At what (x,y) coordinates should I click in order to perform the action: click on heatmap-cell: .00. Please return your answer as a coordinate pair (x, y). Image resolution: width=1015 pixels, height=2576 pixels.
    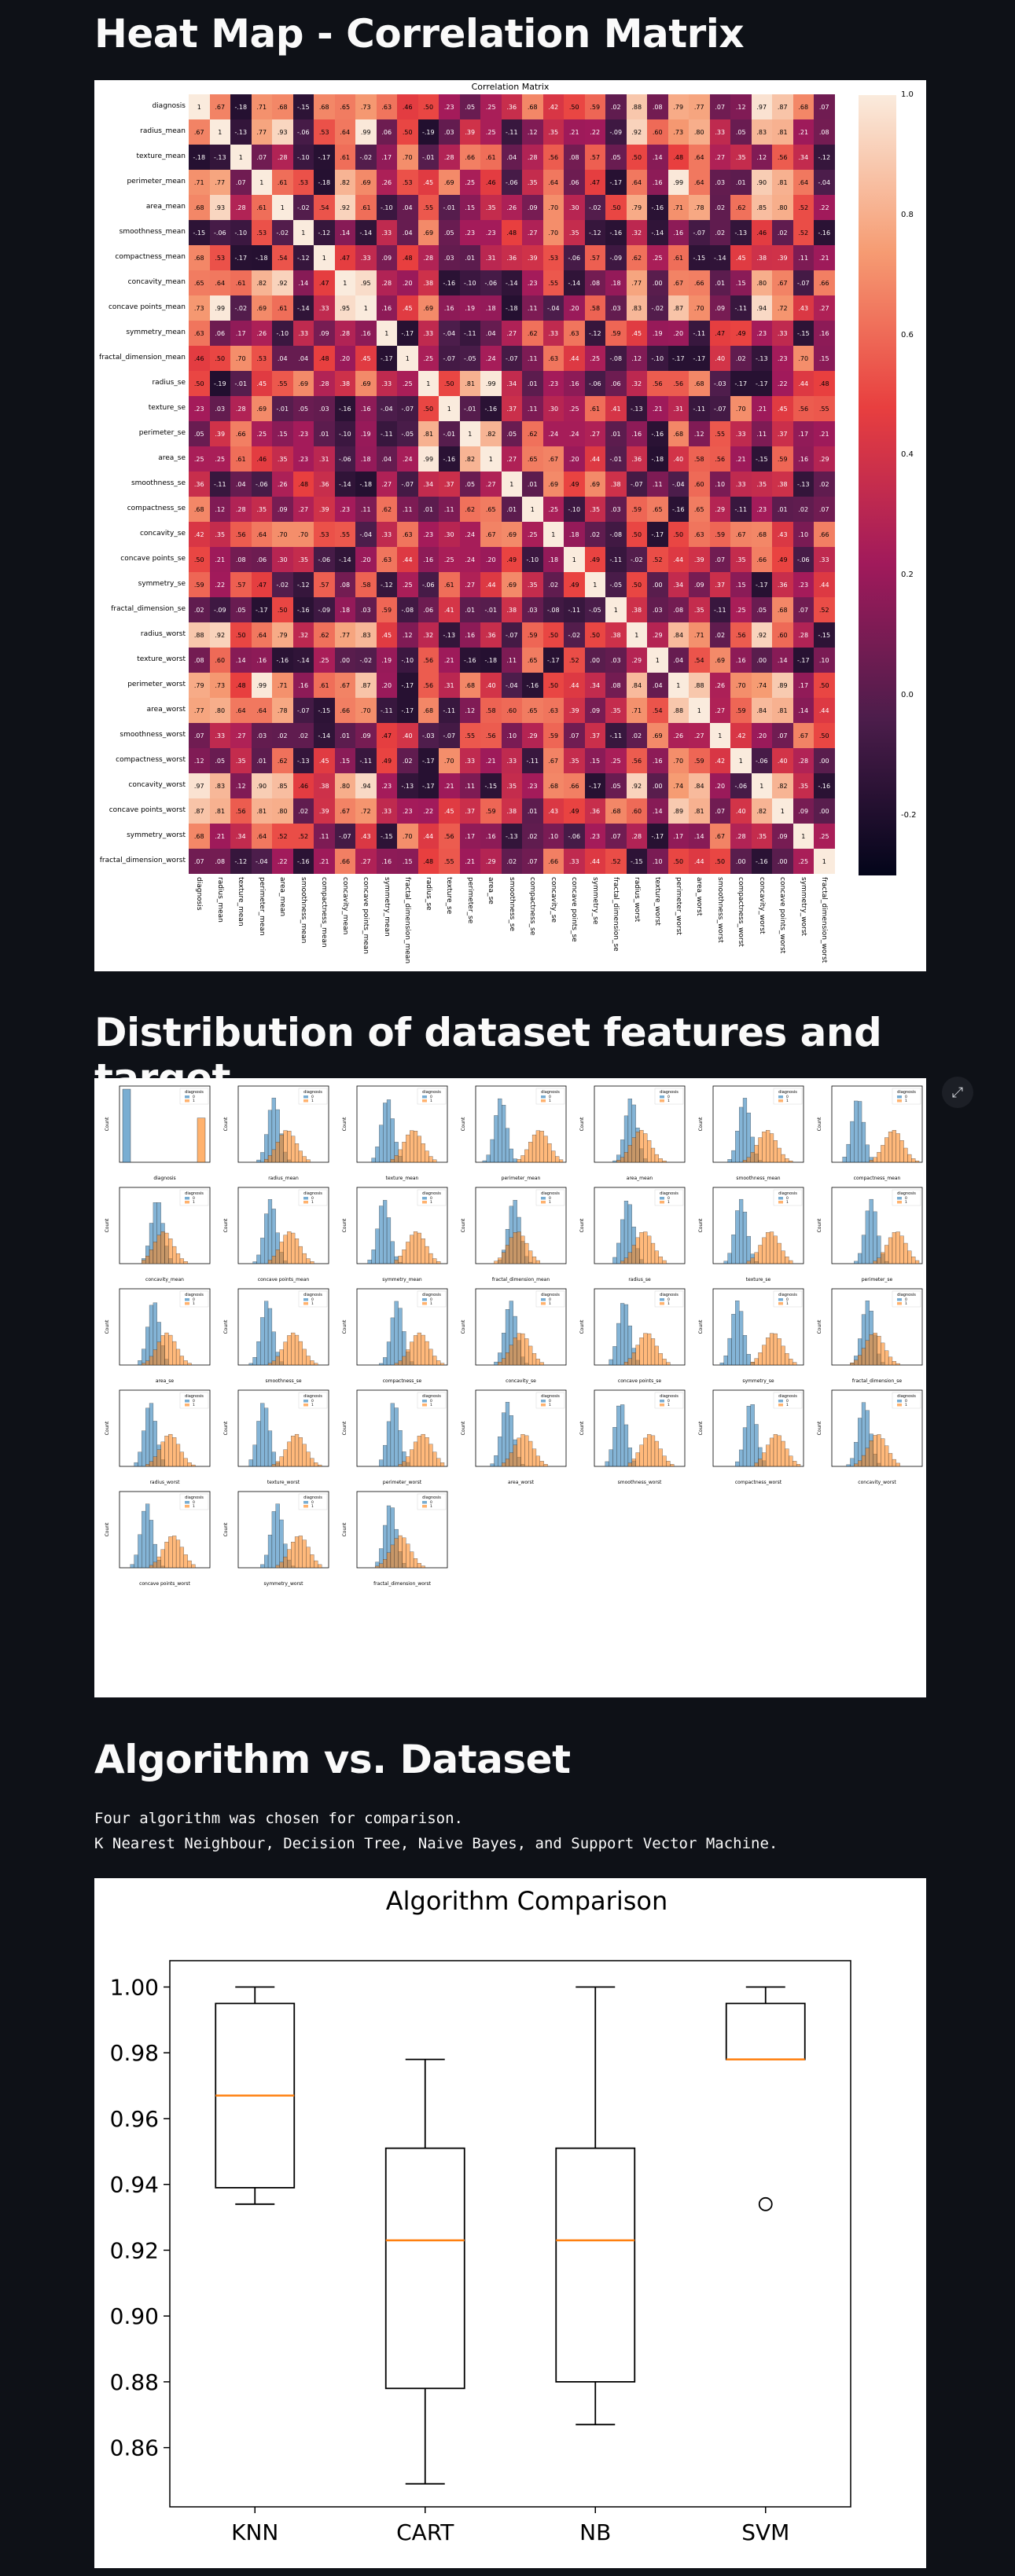
    Looking at the image, I should click on (741, 862).